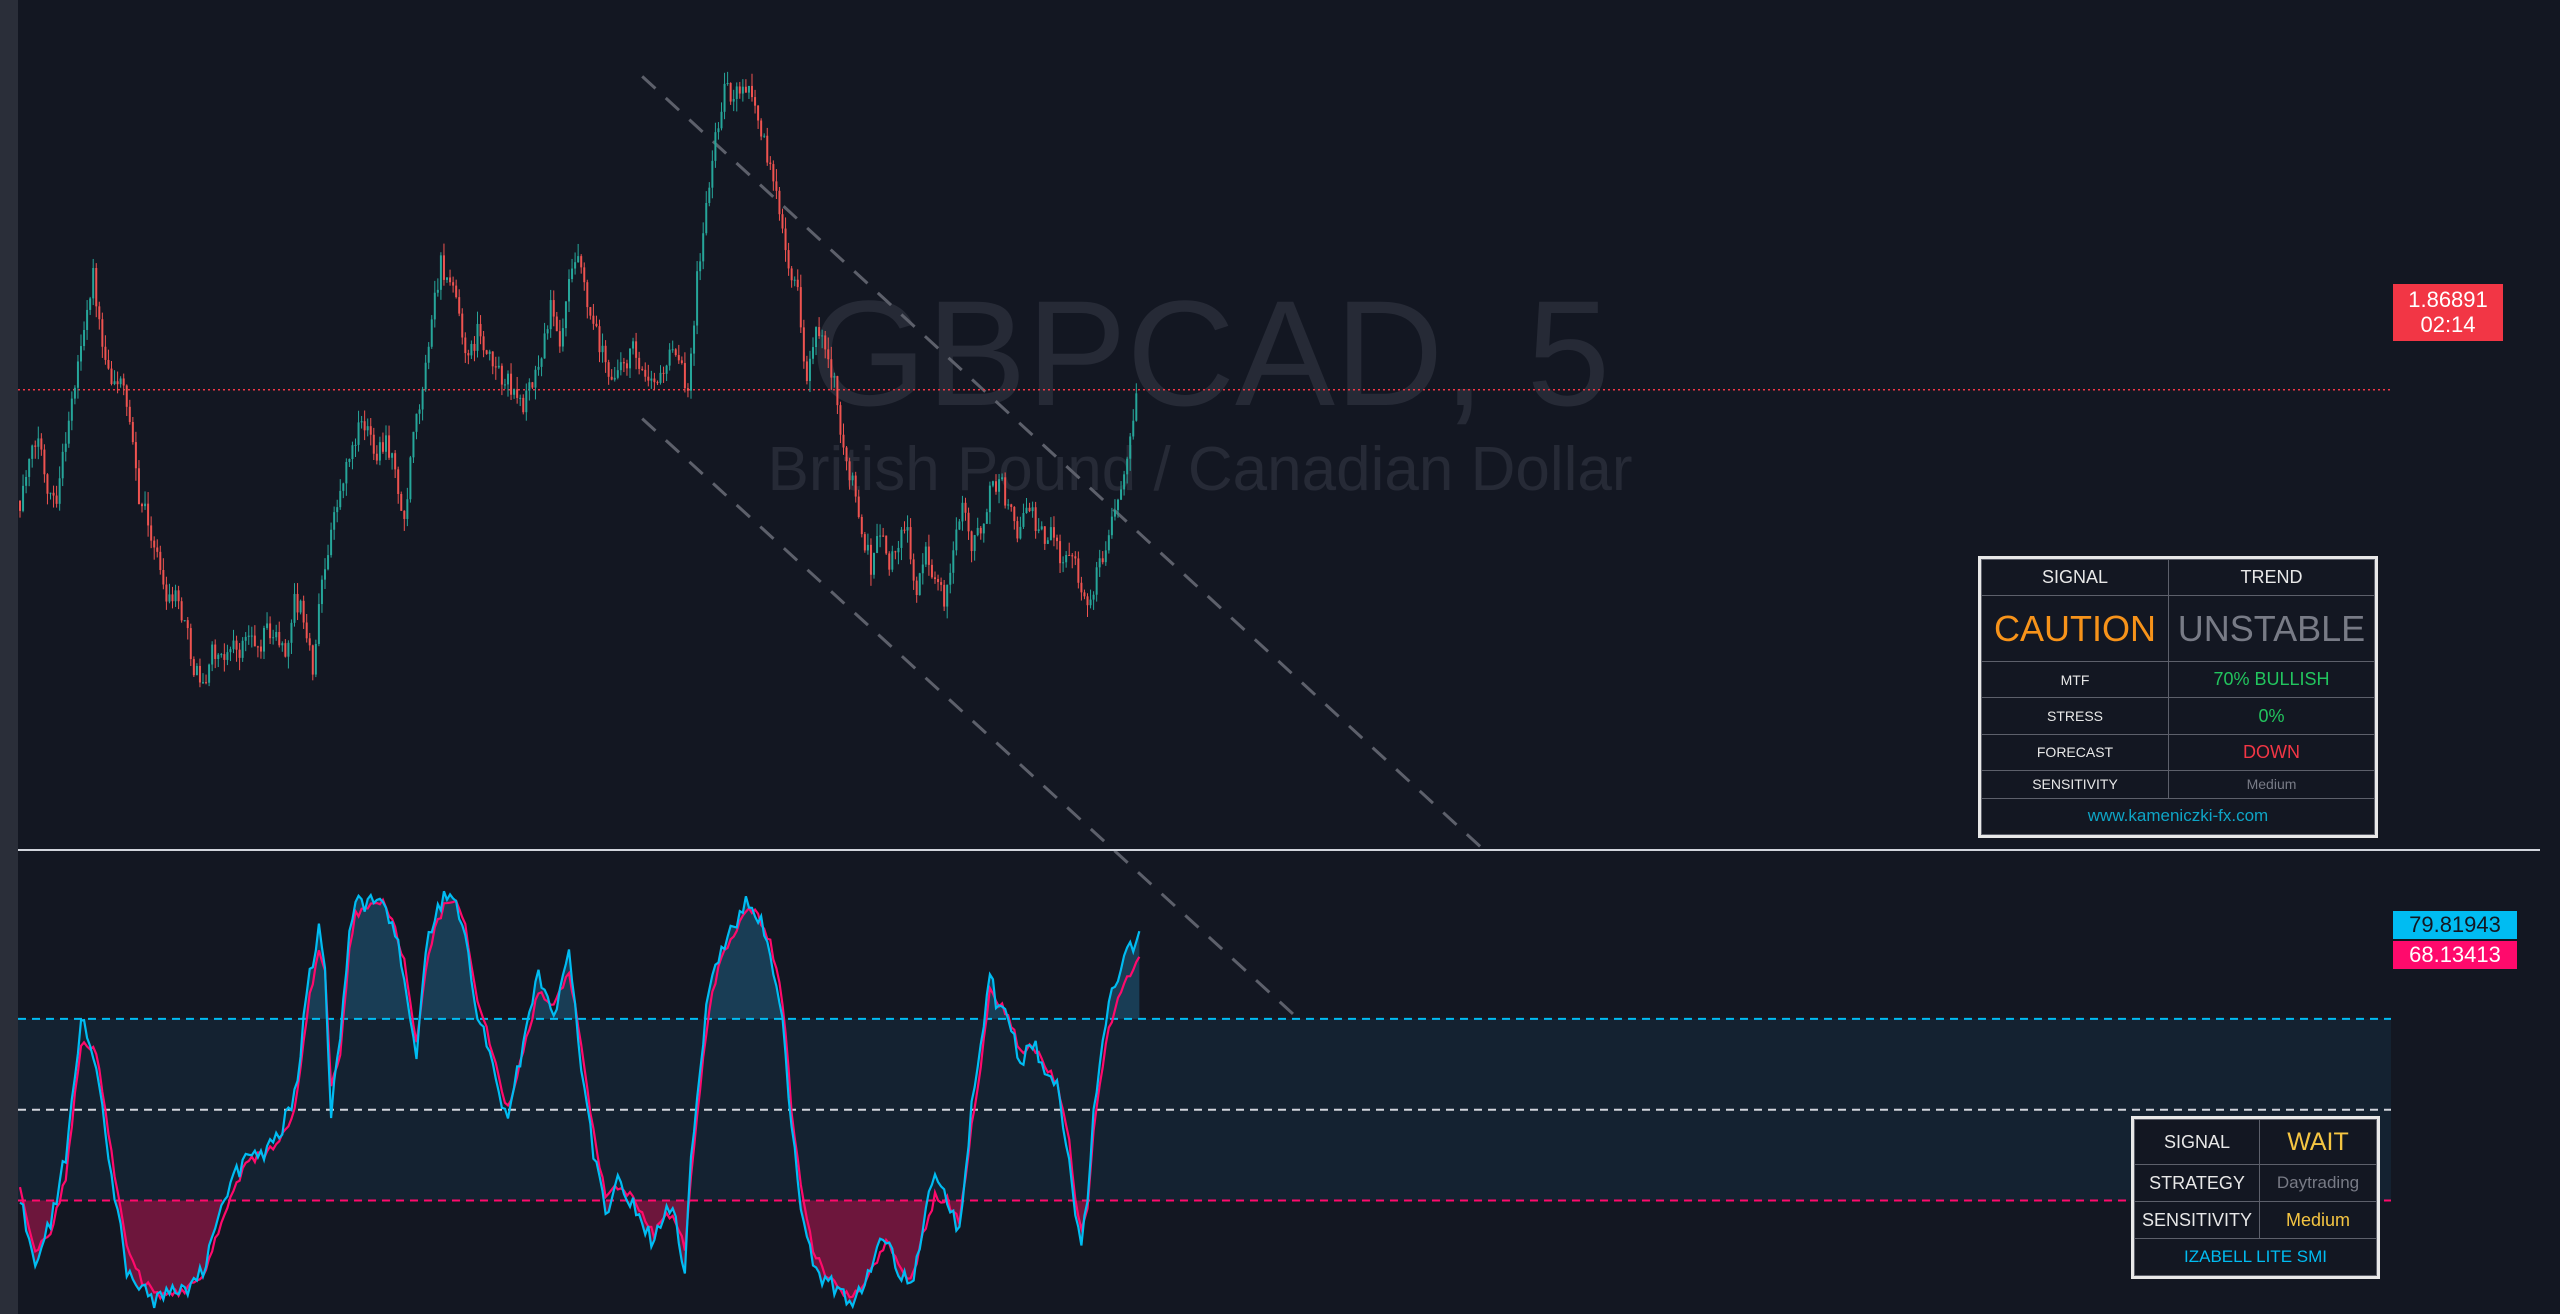 Image resolution: width=2560 pixels, height=1314 pixels. I want to click on signal-value-badge: 68.13413, so click(2455, 955).